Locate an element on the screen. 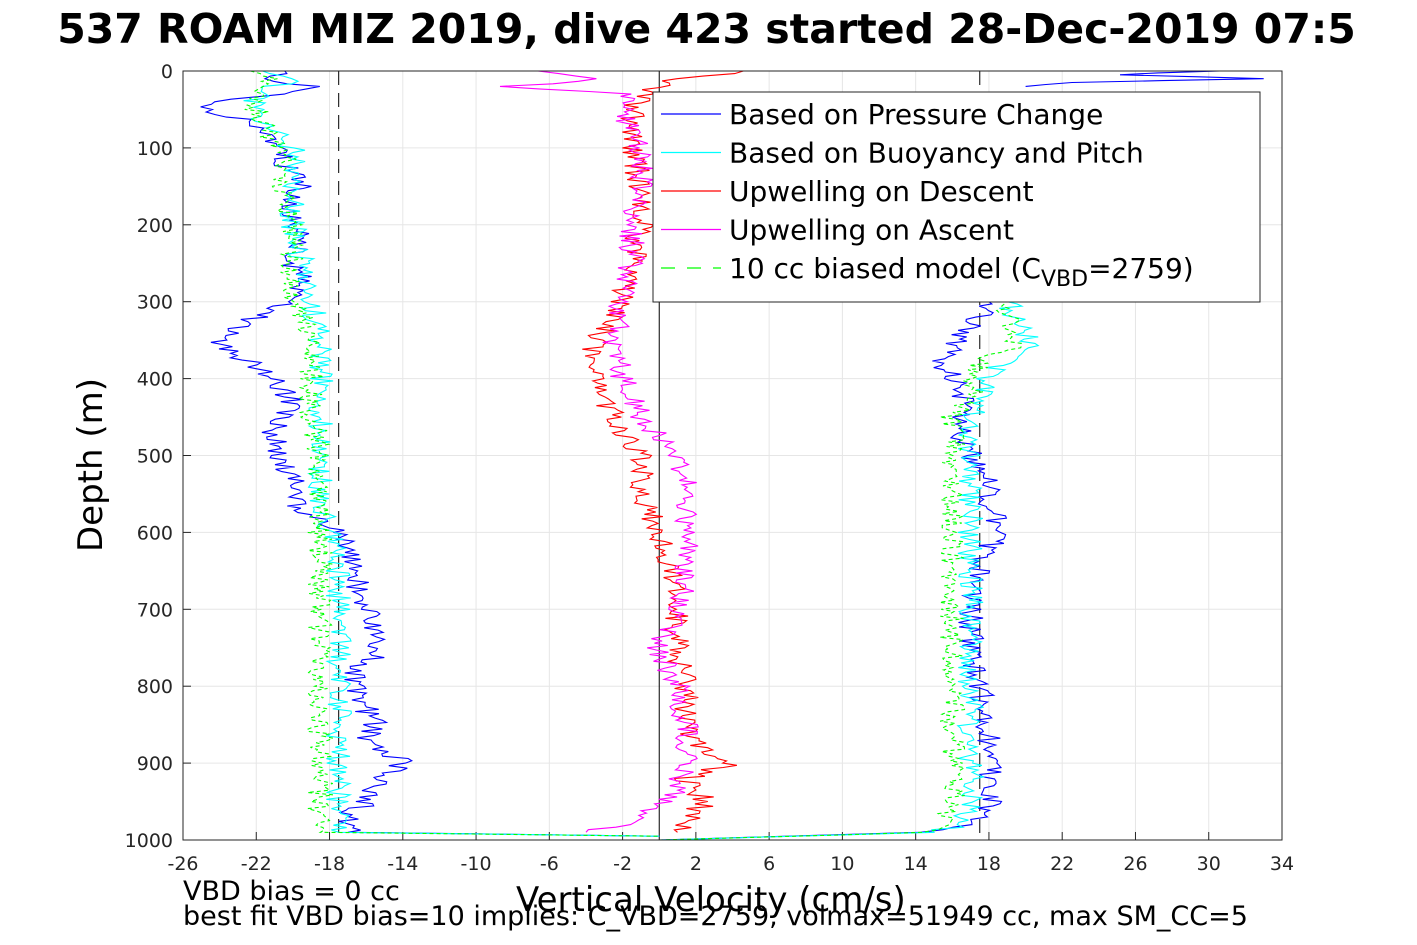  x-tick-label: -2 is located at coordinates (622, 864).